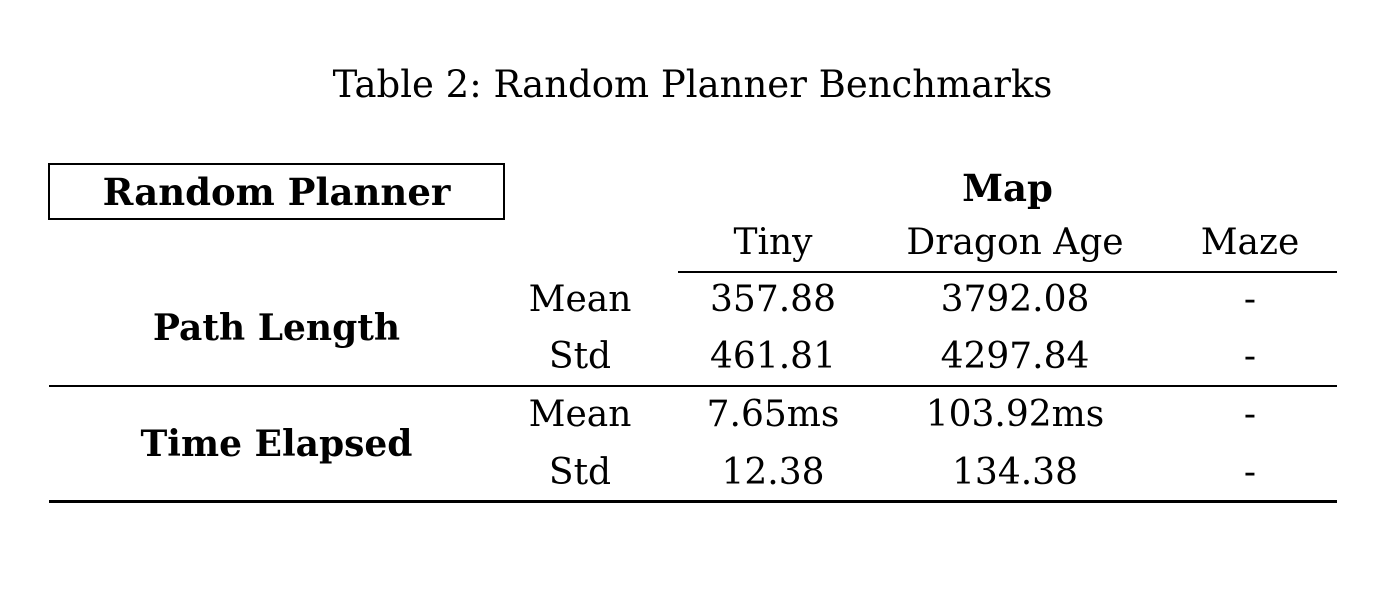  I want to click on cell-path-length-std-tiny: 461.81, so click(773, 356).